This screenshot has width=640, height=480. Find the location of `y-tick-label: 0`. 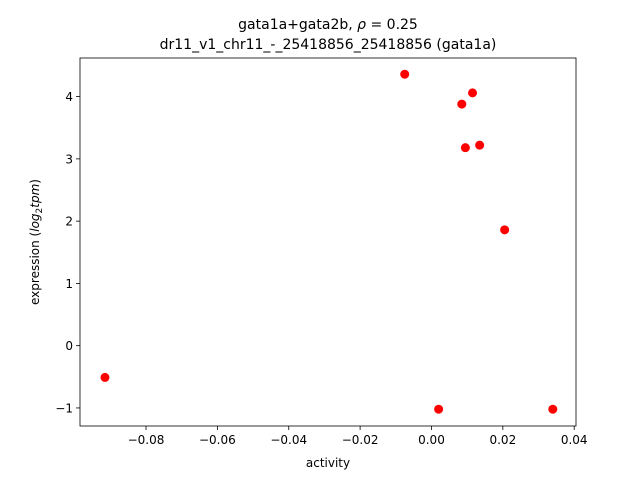

y-tick-label: 0 is located at coordinates (69, 346).